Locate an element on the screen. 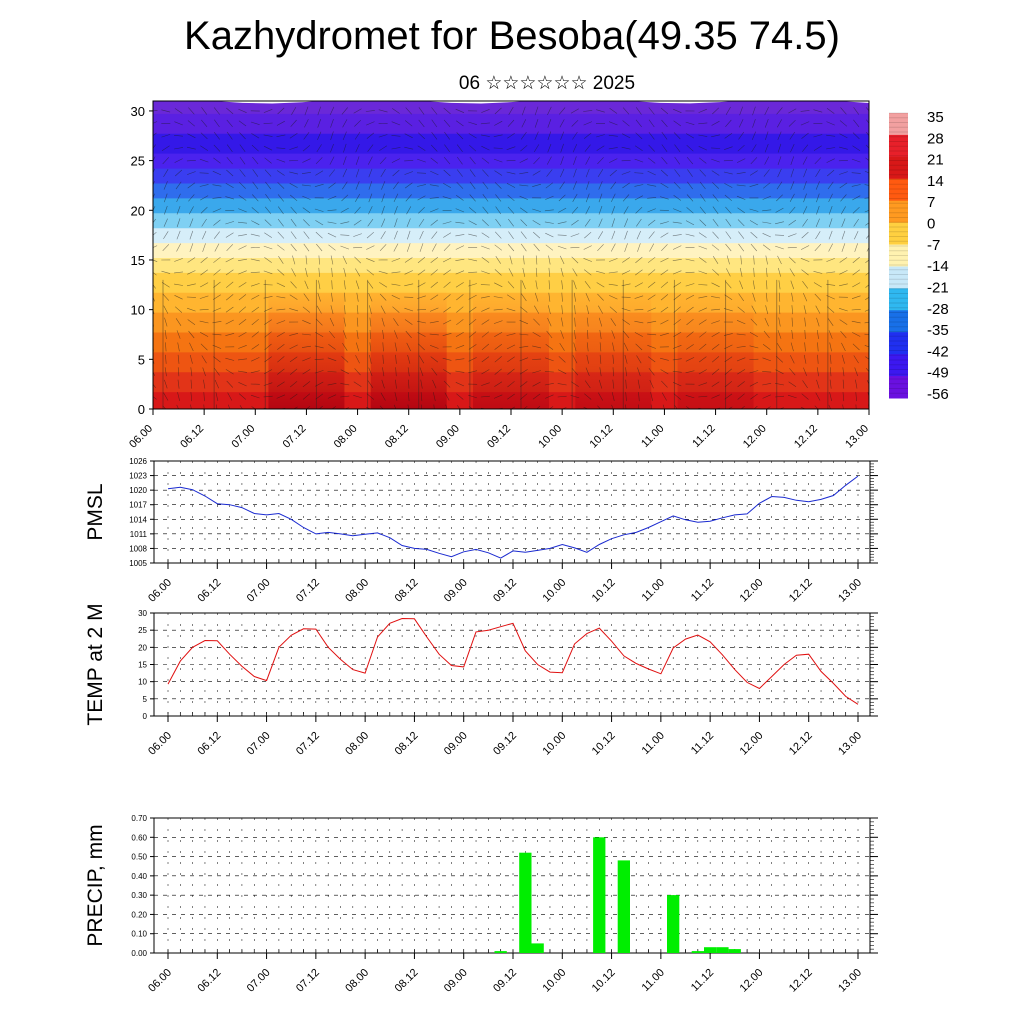  colorbar-label: -28 is located at coordinates (938, 309).